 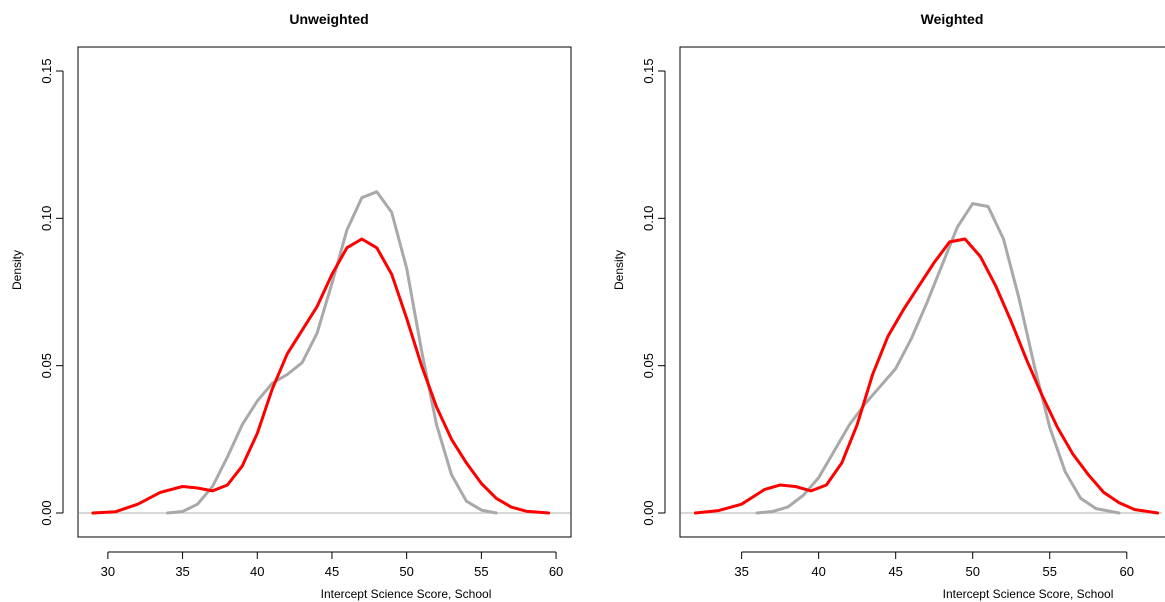 What do you see at coordinates (108, 571) in the screenshot?
I see `x-tick-label: 30` at bounding box center [108, 571].